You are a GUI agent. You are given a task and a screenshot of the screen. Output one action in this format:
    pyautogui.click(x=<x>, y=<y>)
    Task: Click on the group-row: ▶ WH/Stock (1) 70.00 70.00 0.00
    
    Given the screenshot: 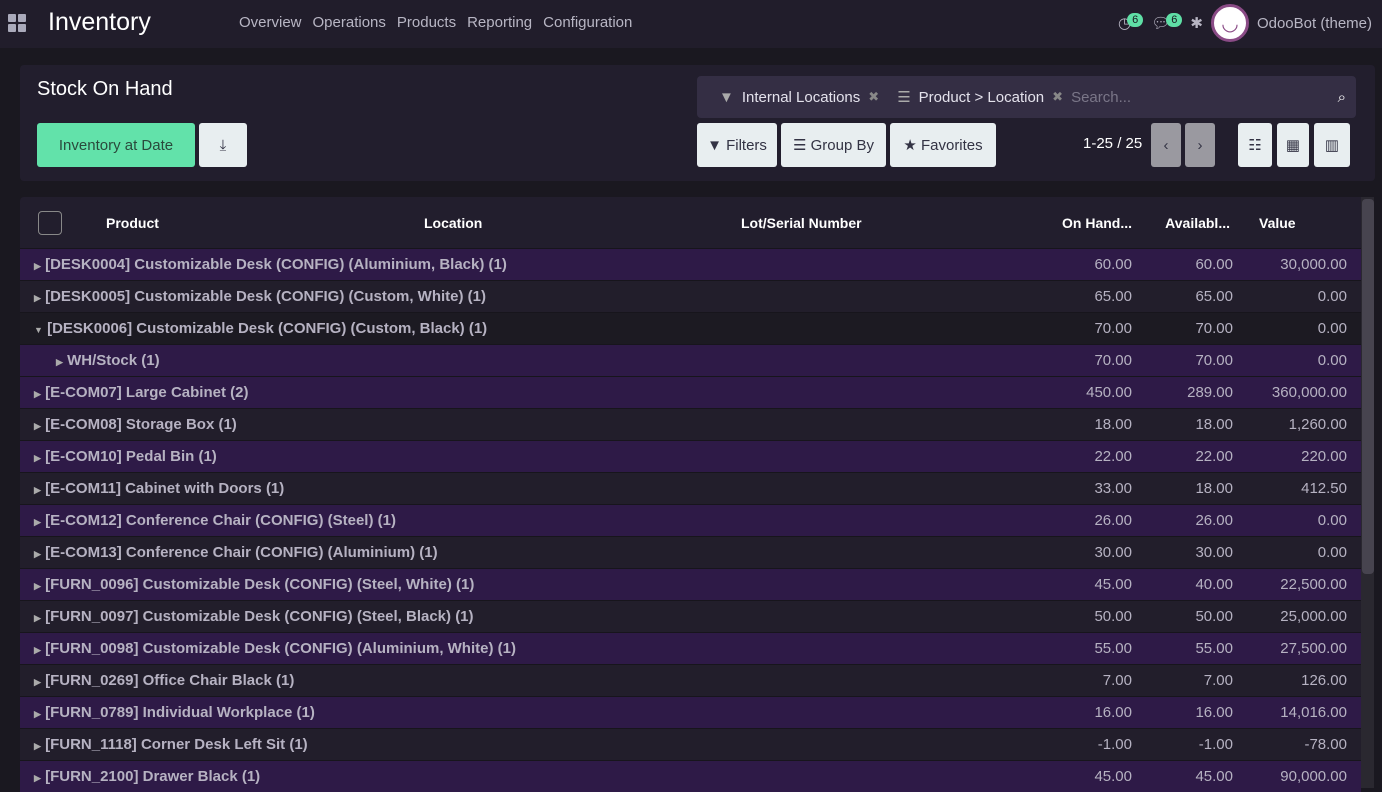 What is the action you would take?
    pyautogui.click(x=690, y=360)
    